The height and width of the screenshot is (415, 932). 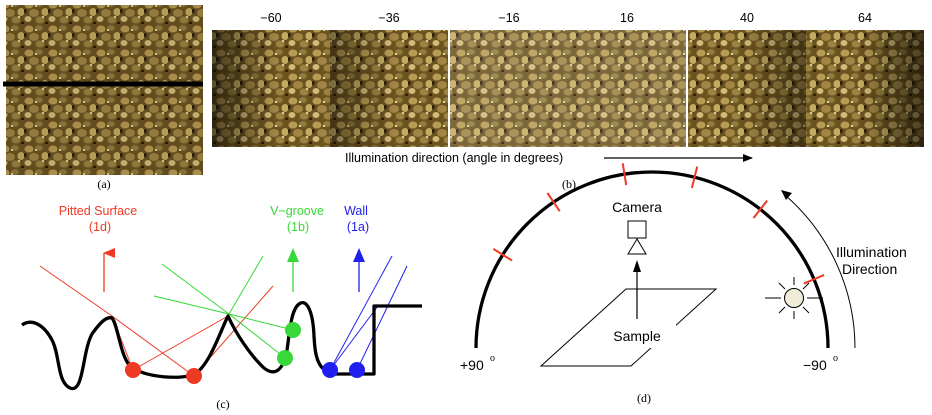 I want to click on illumination-thumbnail: −36, so click(x=389, y=79).